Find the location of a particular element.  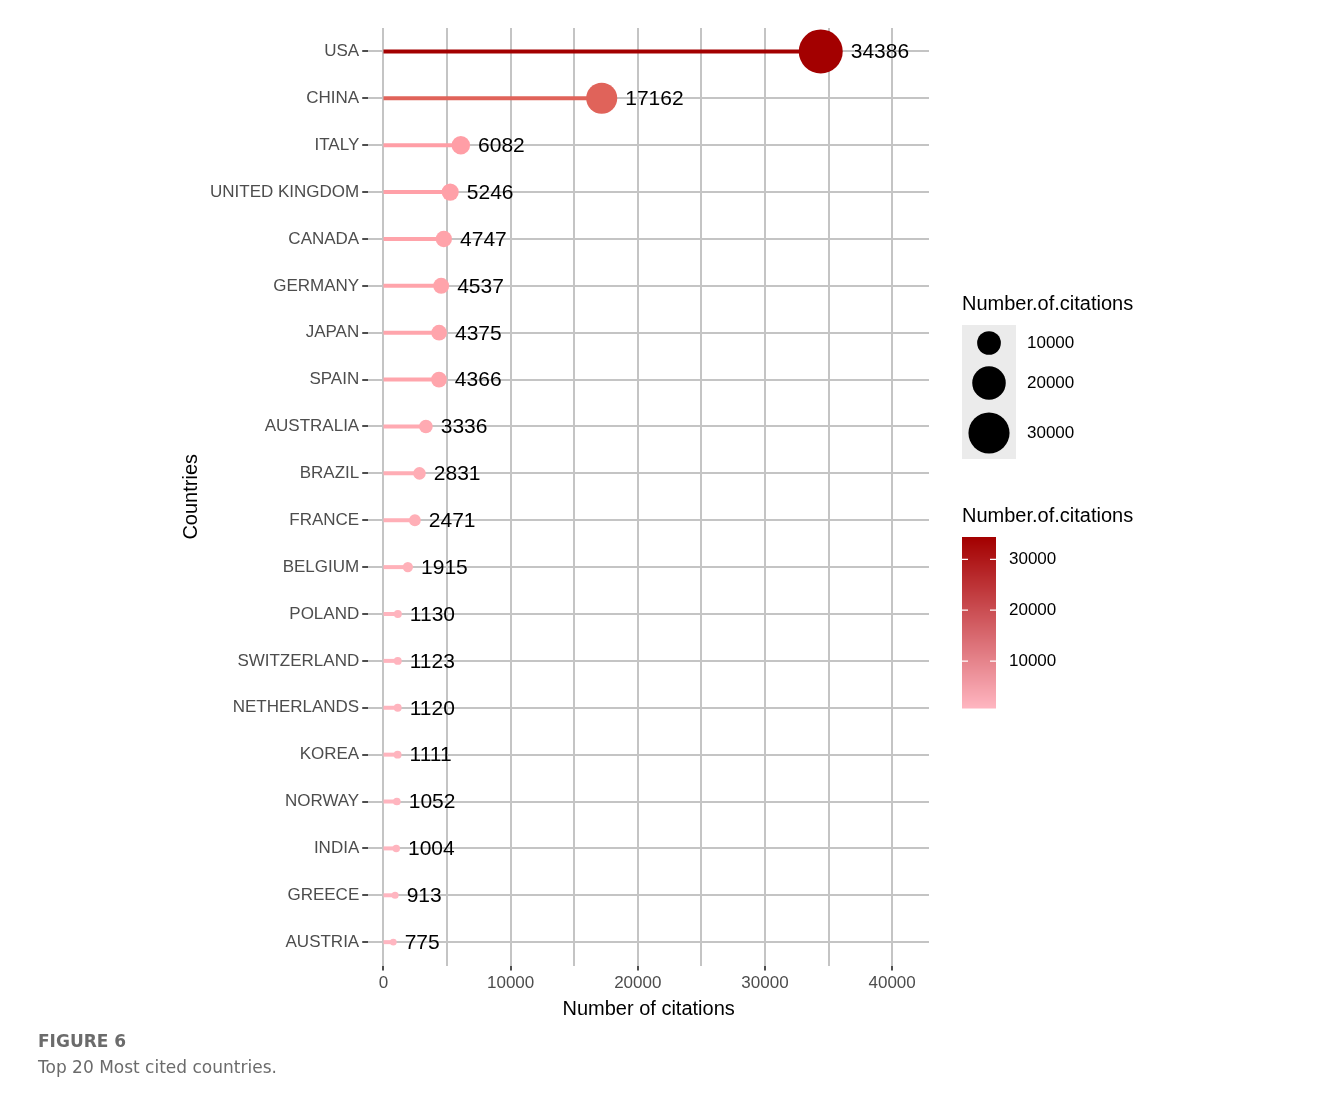

data-label: 3336 is located at coordinates (464, 426).